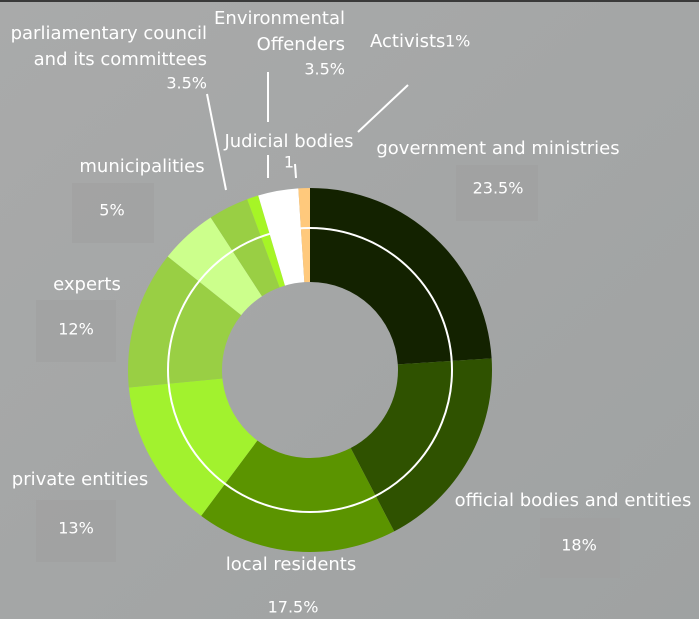  What do you see at coordinates (76, 528) in the screenshot?
I see `value-label: 13%` at bounding box center [76, 528].